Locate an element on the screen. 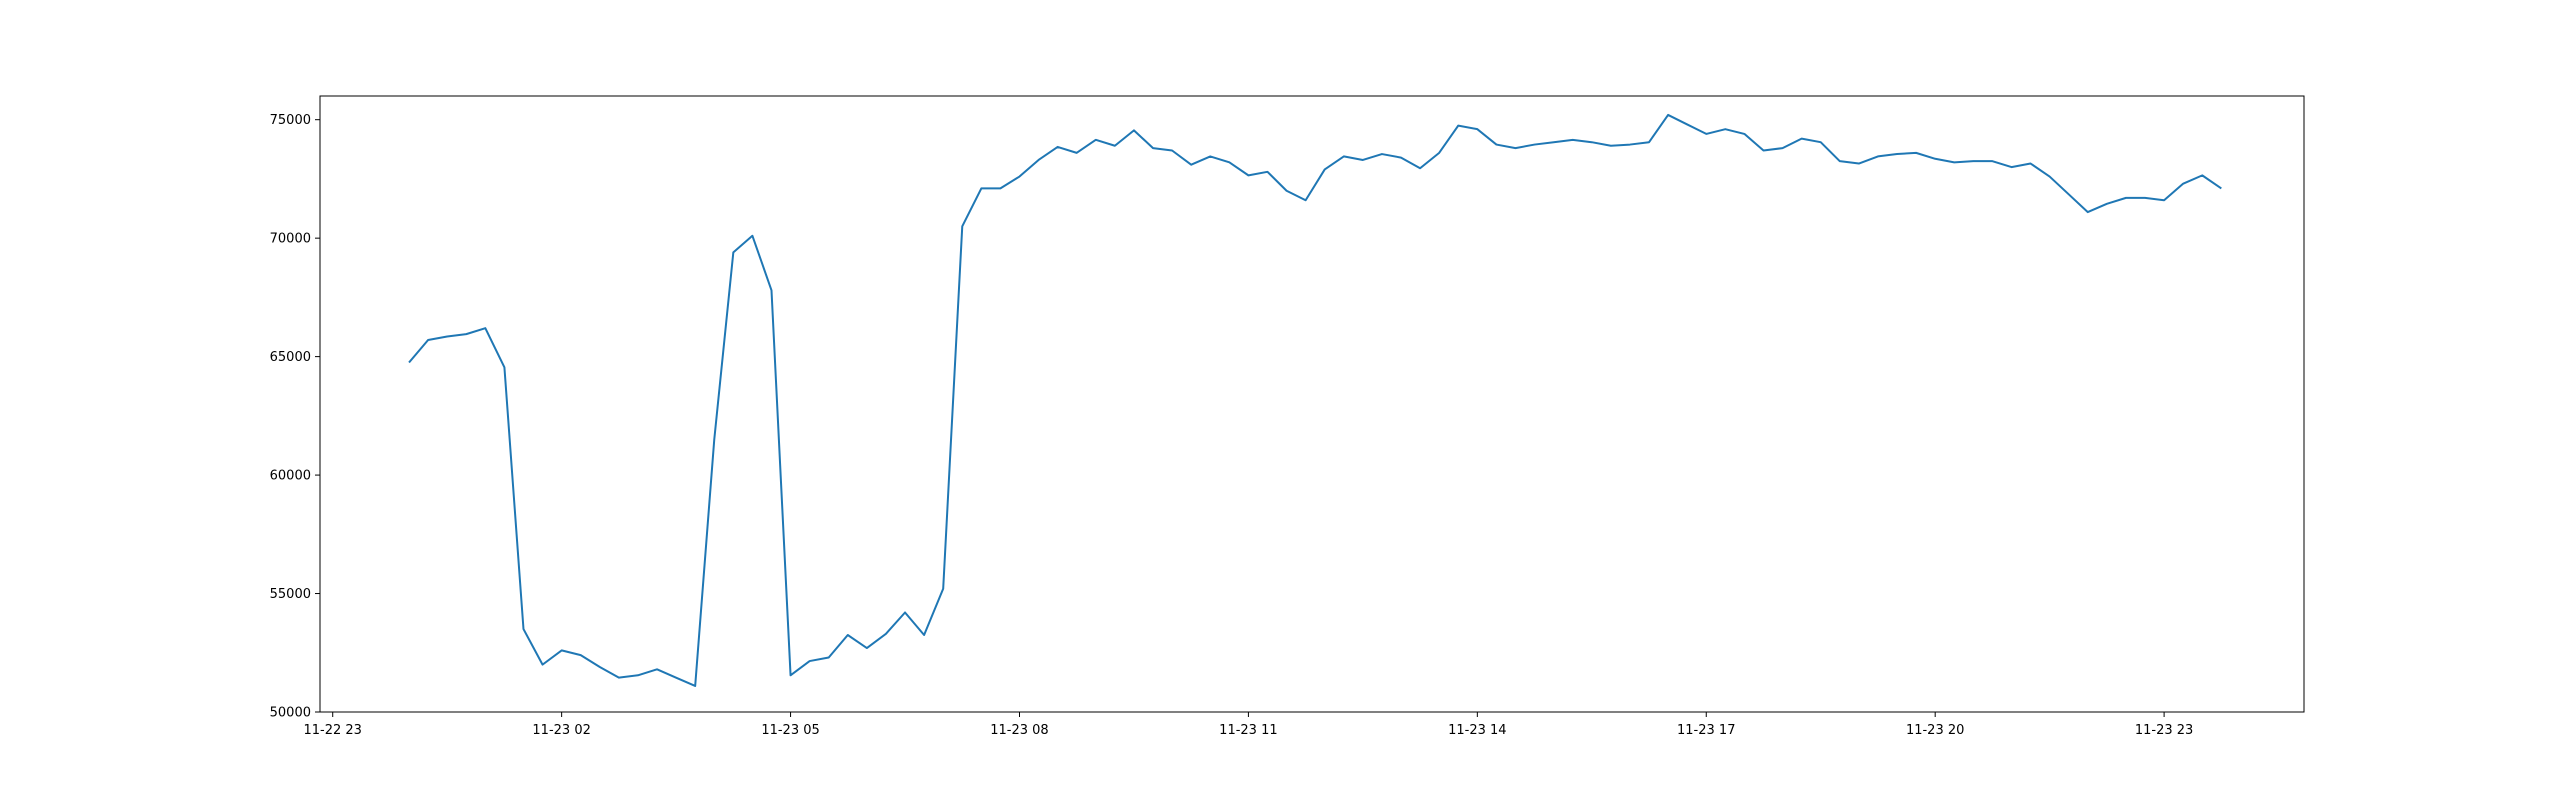 The image size is (2560, 800). x-tick-label: 11-23 20 is located at coordinates (1935, 730).